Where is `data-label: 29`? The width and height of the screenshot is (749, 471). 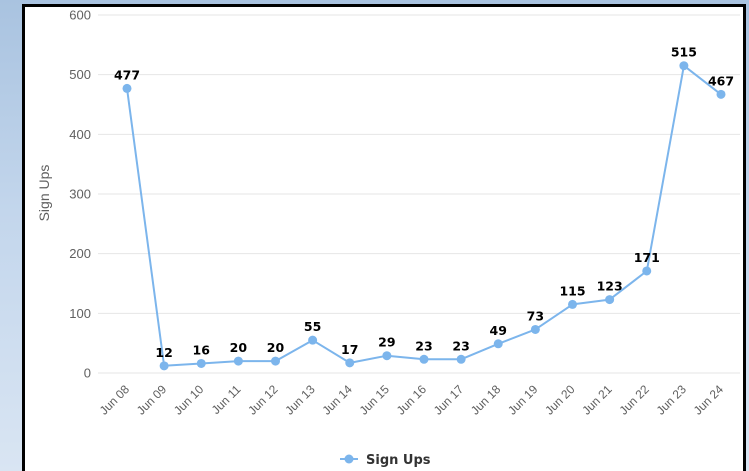 data-label: 29 is located at coordinates (386, 342).